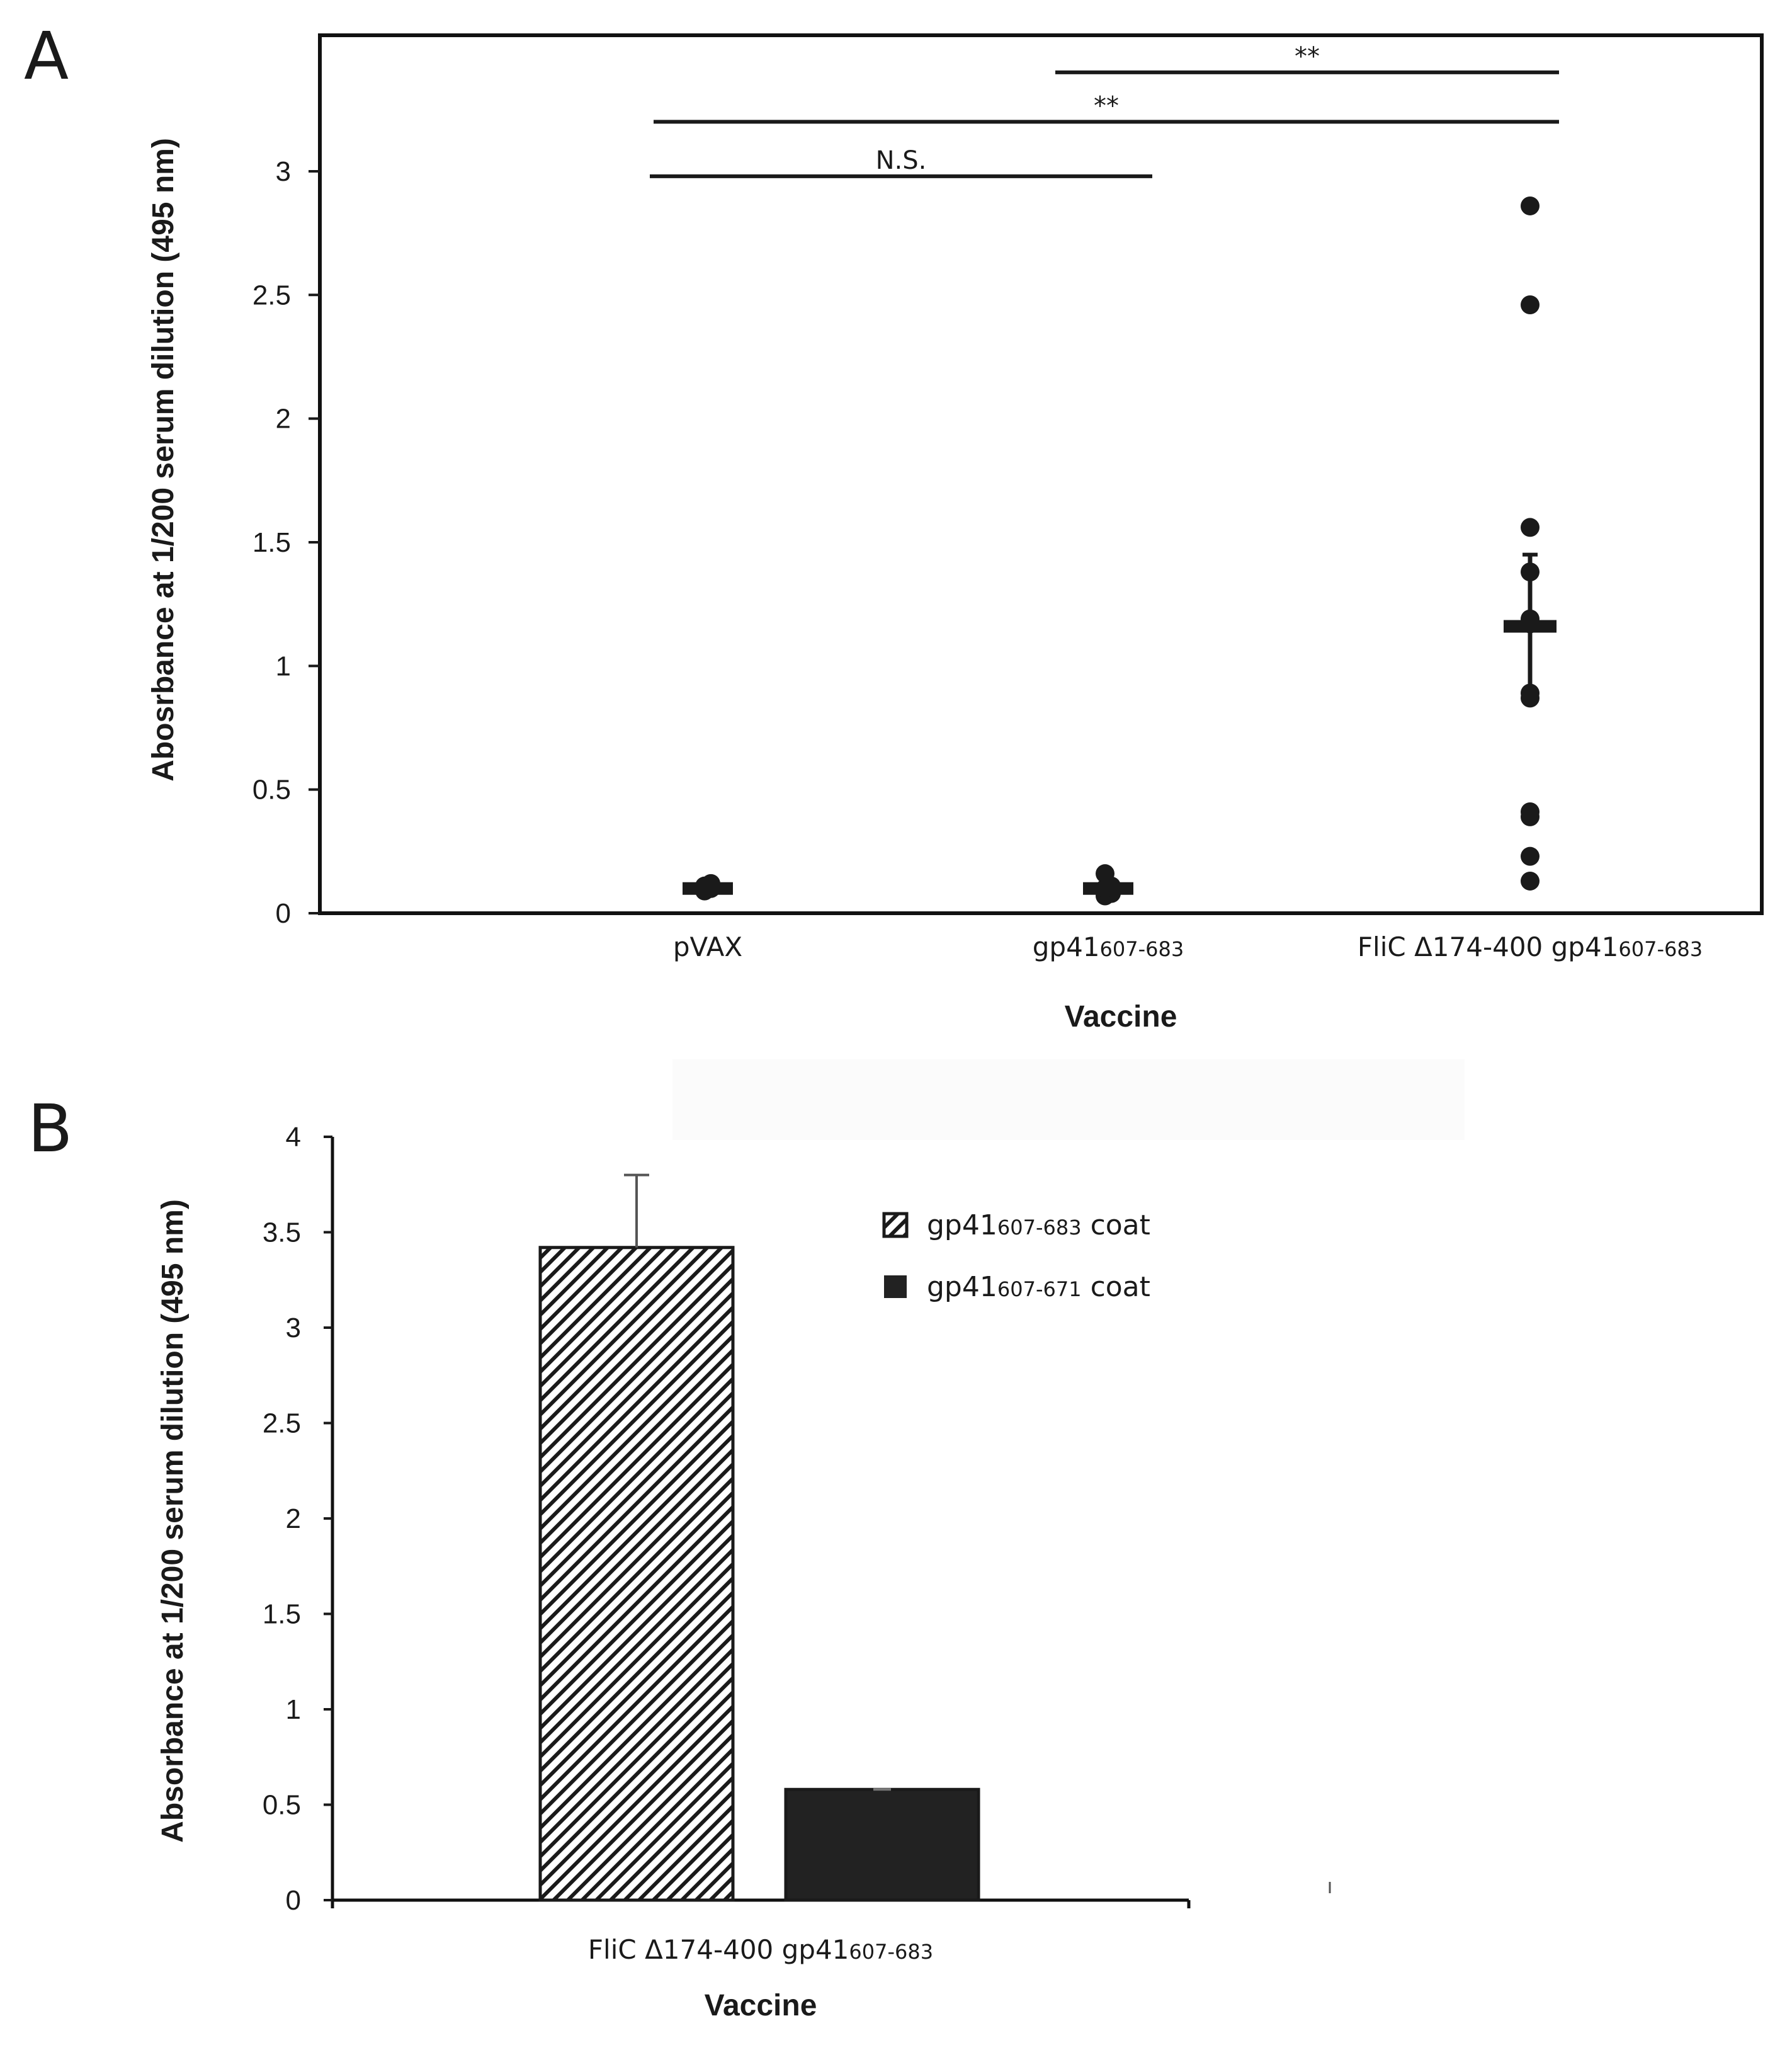 The width and height of the screenshot is (1792, 2045). Describe the element at coordinates (271, 542) in the screenshot. I see `panel-a-y-tick-label: 1.5` at that location.